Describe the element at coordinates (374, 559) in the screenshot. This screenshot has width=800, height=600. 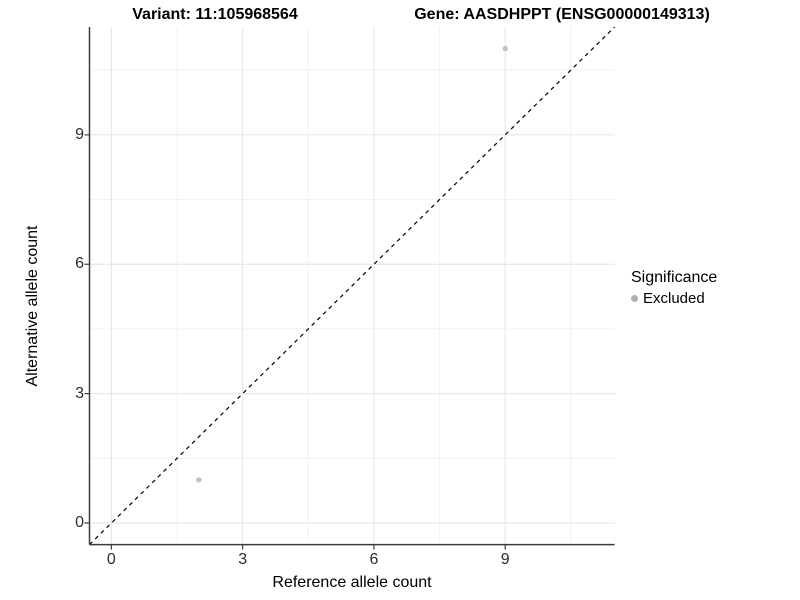
I see `x-tick-label: 6` at that location.